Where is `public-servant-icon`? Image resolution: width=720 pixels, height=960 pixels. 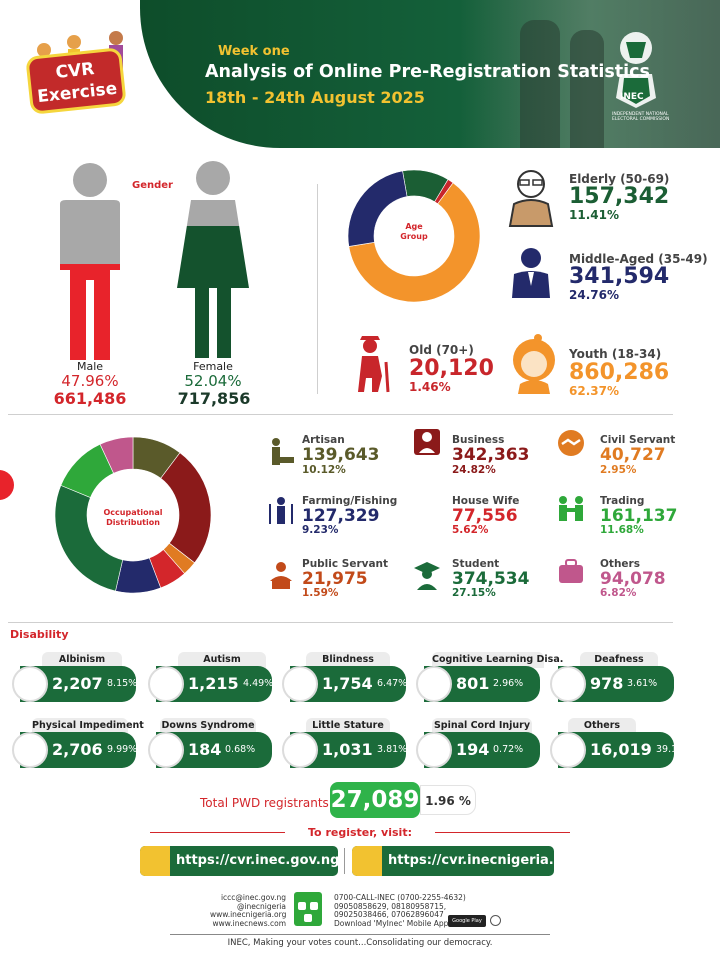 public-servant-icon is located at coordinates (281, 575).